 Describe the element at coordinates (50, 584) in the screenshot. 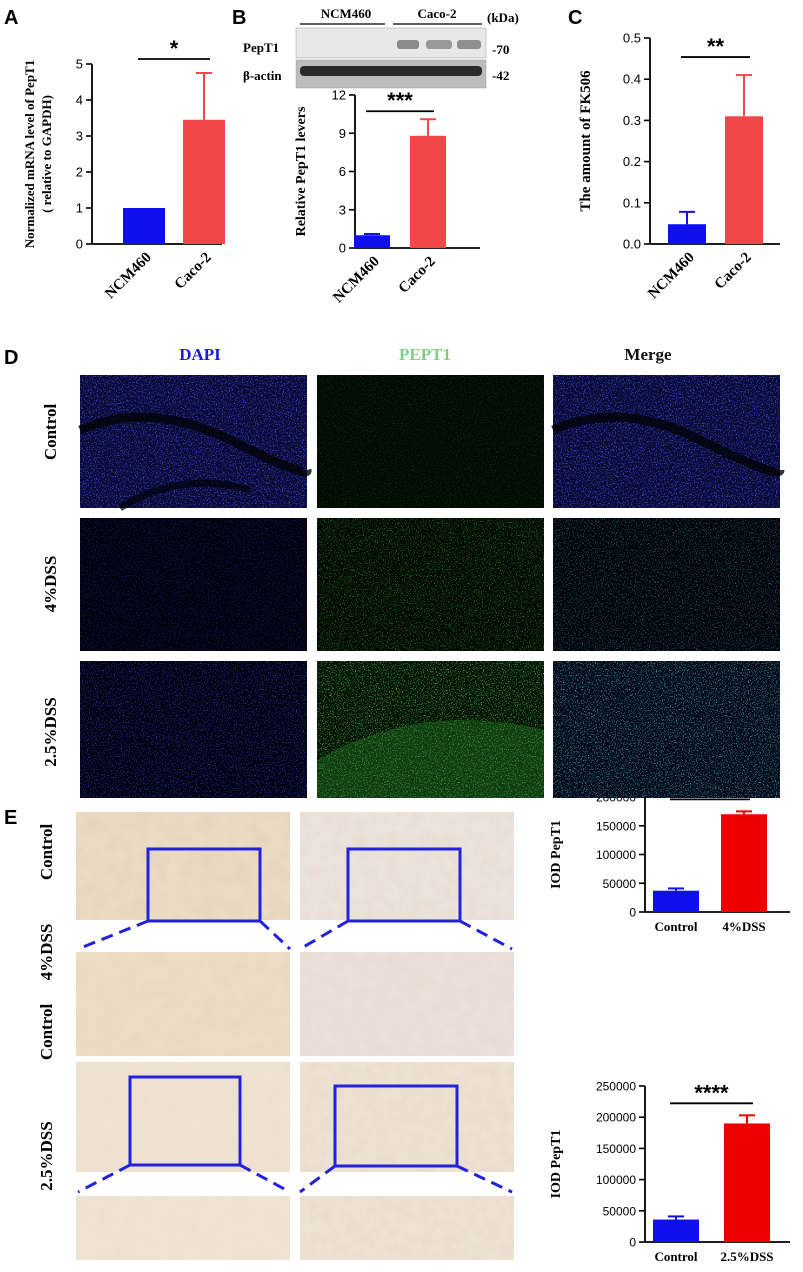

I see `row-label-4dss: 4%DSS` at that location.